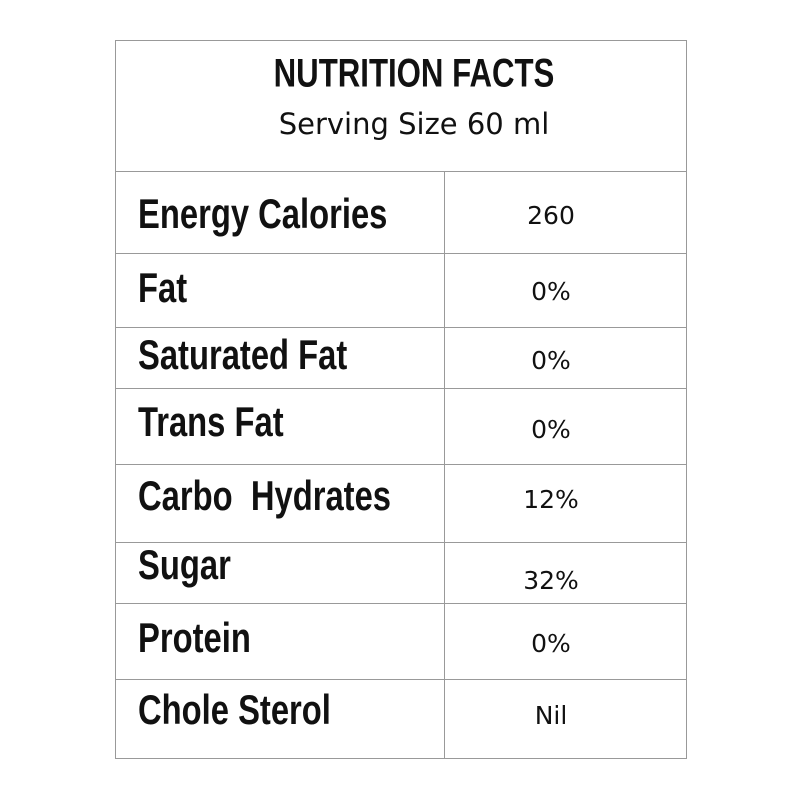 The height and width of the screenshot is (800, 800). What do you see at coordinates (194, 637) in the screenshot?
I see `row-label: Protein` at bounding box center [194, 637].